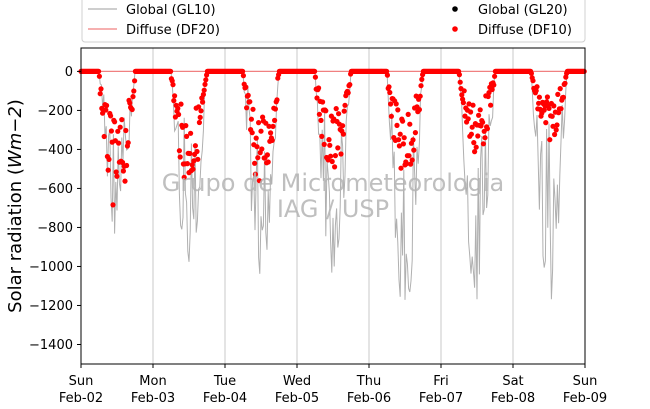  I want to click on legend-label-df20: Diffuse (DF20), so click(173, 30).